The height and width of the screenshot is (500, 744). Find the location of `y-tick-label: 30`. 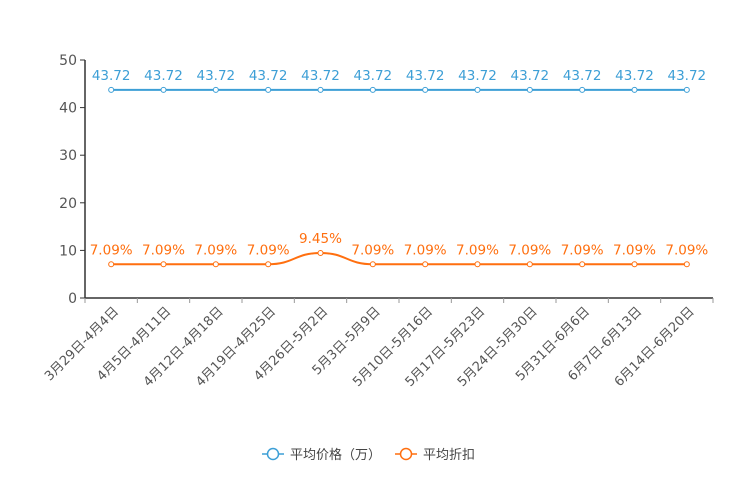

y-tick-label: 30 is located at coordinates (68, 156).